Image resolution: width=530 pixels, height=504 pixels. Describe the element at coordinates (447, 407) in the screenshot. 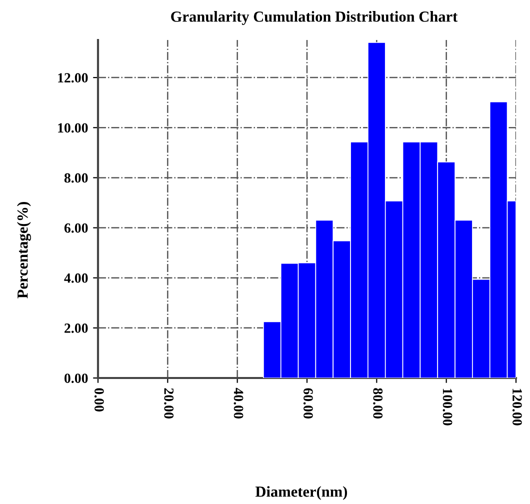

I see `x-tick-label: 100.00` at that location.